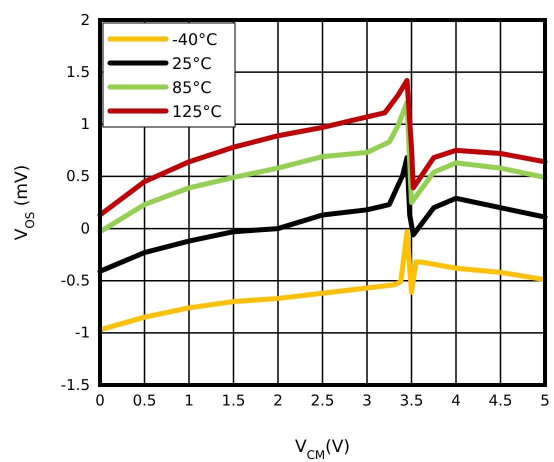 The width and height of the screenshot is (554, 462). What do you see at coordinates (322, 401) in the screenshot?
I see `x-tick-label: 2.5` at bounding box center [322, 401].